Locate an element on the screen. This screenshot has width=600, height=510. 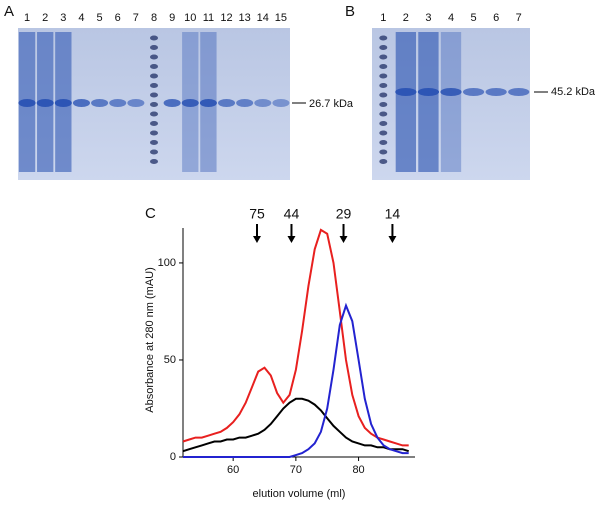
x-tick-label: 80 is located at coordinates (358, 470).